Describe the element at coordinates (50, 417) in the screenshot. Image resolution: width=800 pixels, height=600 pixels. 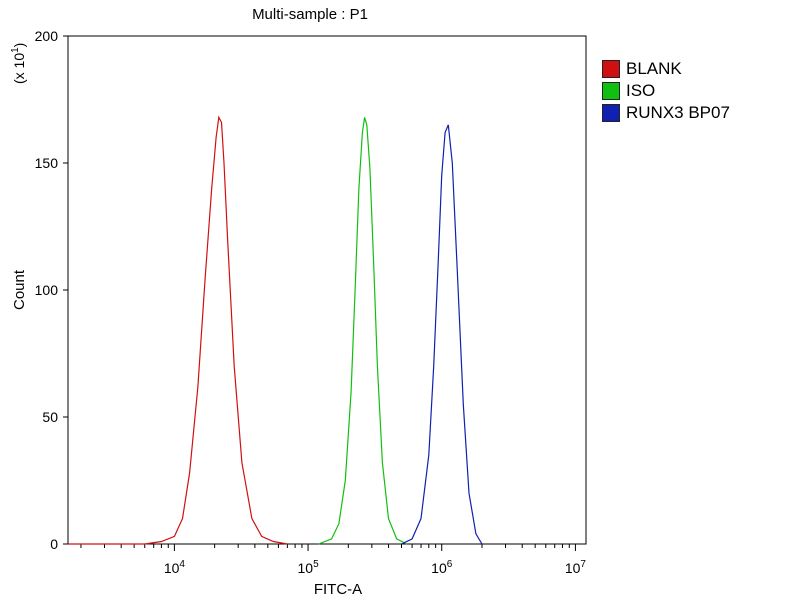
I see `y-tick-label-1: 50` at that location.